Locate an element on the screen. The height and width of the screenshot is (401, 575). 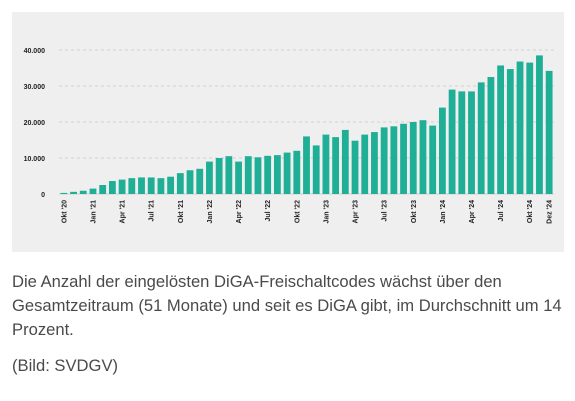
x-tick-label: Okt '21 is located at coordinates (181, 211).